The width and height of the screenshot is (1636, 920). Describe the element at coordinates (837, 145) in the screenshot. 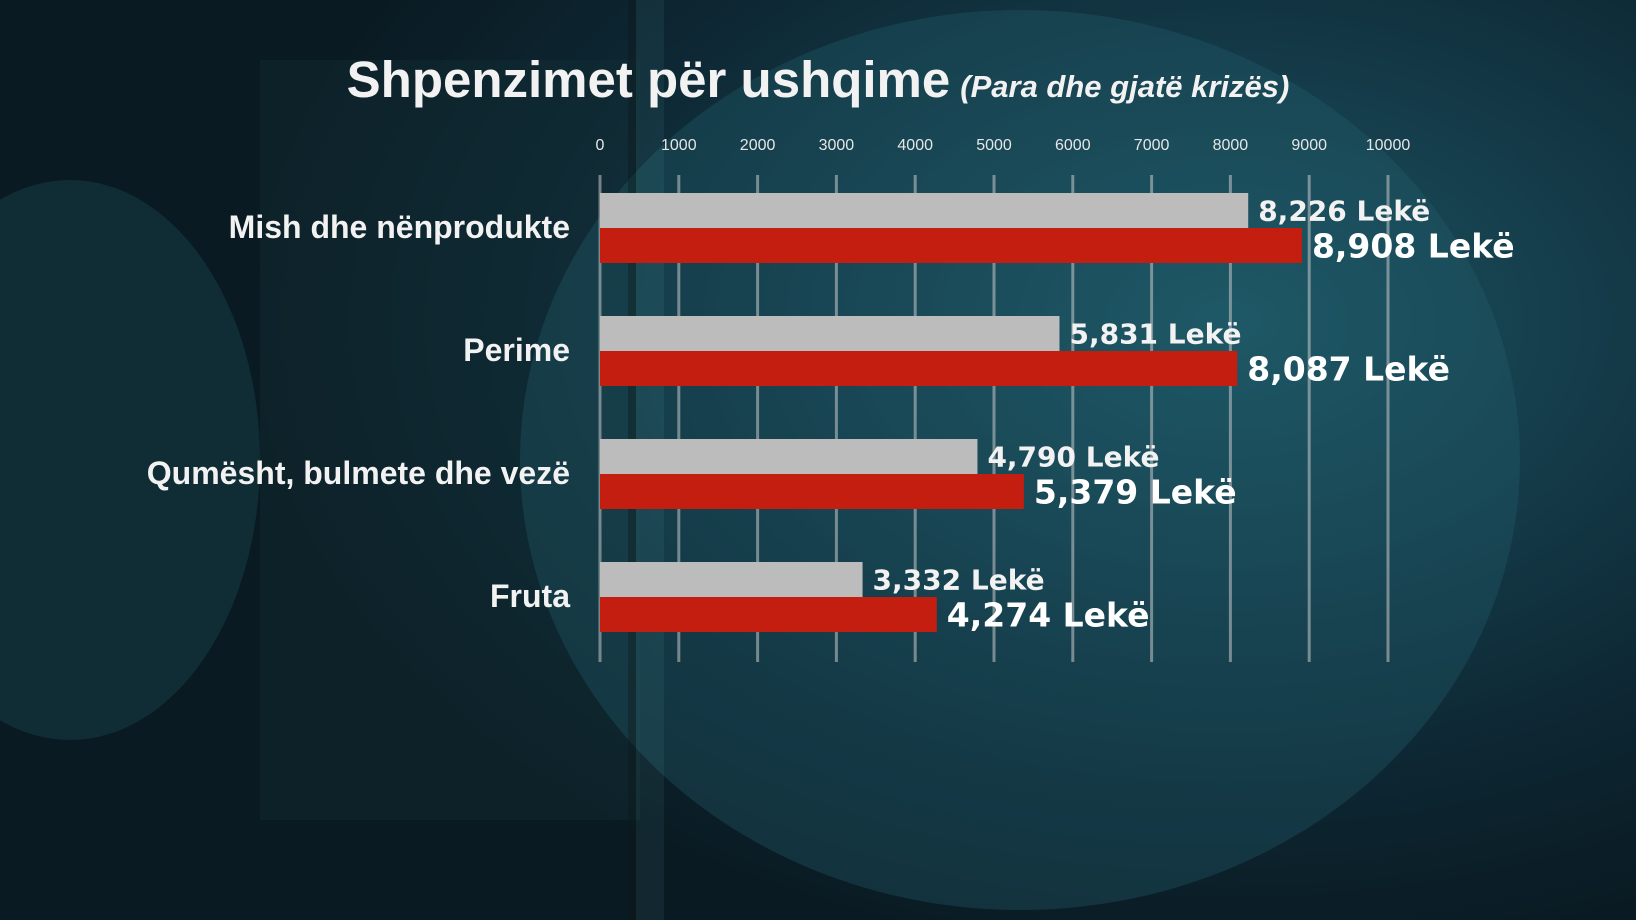

I see `x-tick-label-3: 3000` at that location.